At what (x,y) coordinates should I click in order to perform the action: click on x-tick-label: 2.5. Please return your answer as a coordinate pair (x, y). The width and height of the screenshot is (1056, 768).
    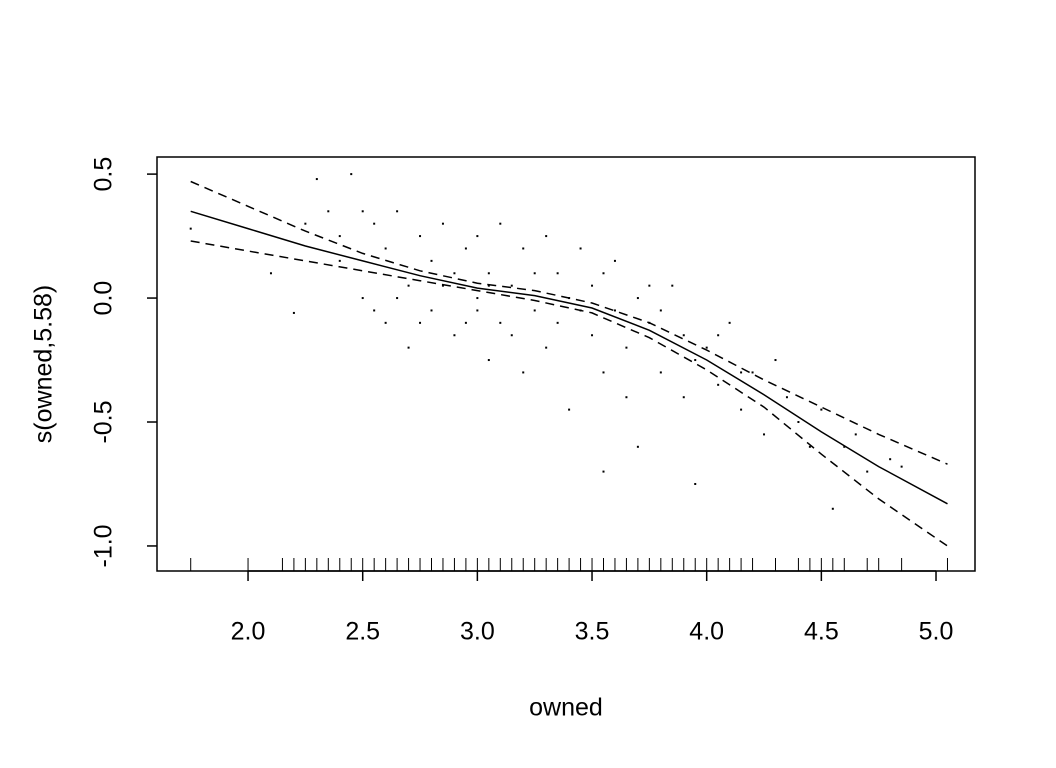
    Looking at the image, I should click on (362, 632).